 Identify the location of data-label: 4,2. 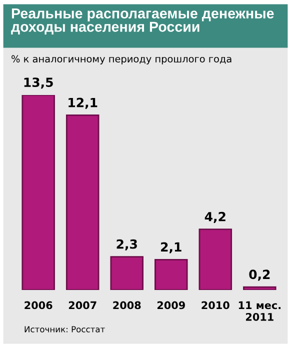
(215, 217).